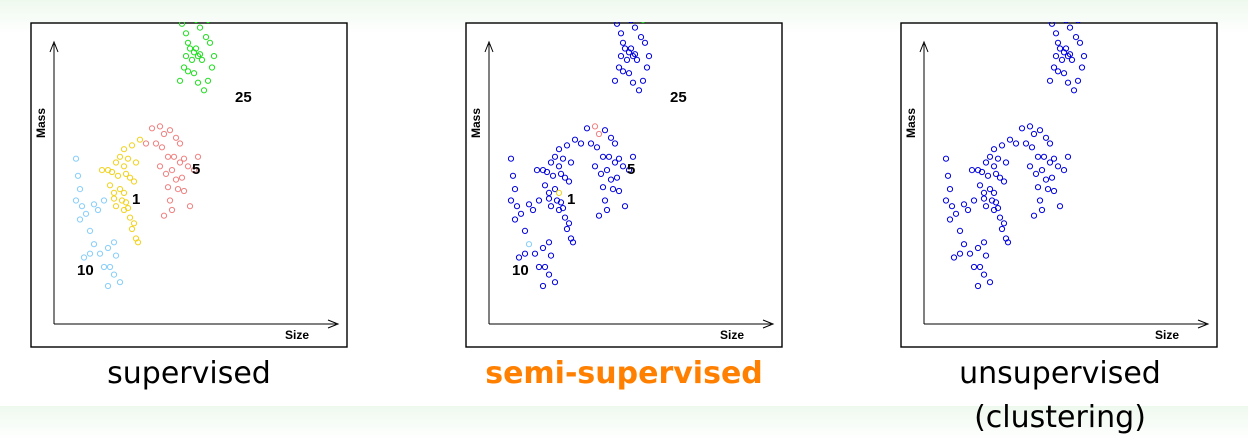 The width and height of the screenshot is (1248, 440). What do you see at coordinates (924, 46) in the screenshot?
I see `y-axis-arrowhead` at bounding box center [924, 46].